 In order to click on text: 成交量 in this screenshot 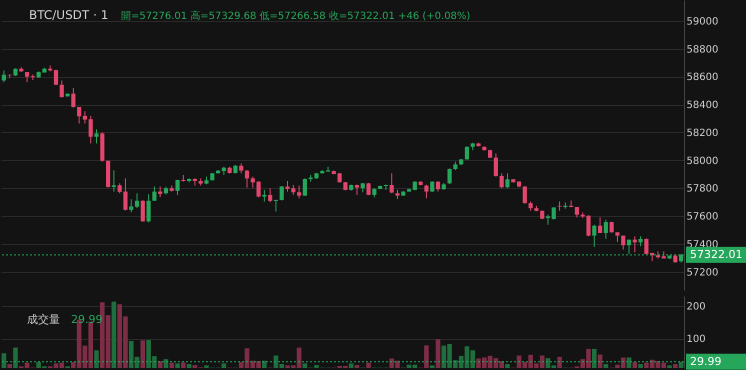, I will do `click(43, 319)`.